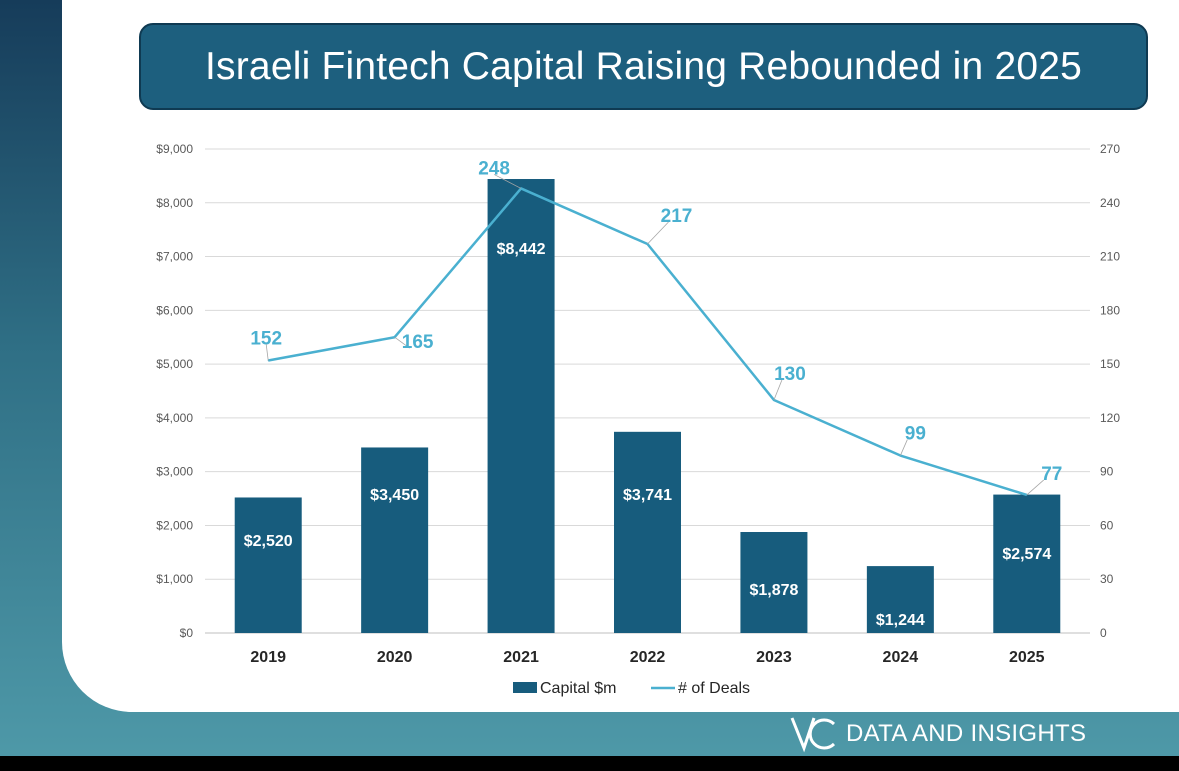 This screenshot has width=1179, height=771. What do you see at coordinates (266, 339) in the screenshot?
I see `line-data-label: 152` at bounding box center [266, 339].